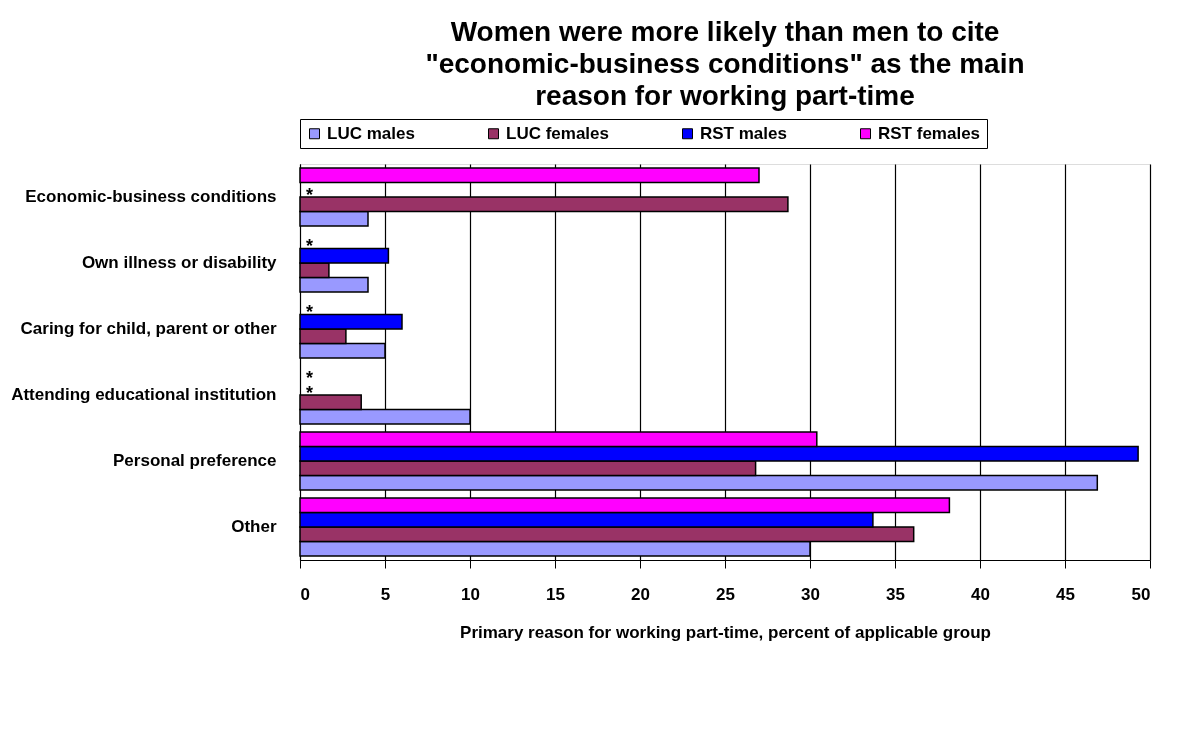 The image size is (1195, 735). What do you see at coordinates (195, 460) in the screenshot?
I see `y-tick-label: Personal preference` at bounding box center [195, 460].